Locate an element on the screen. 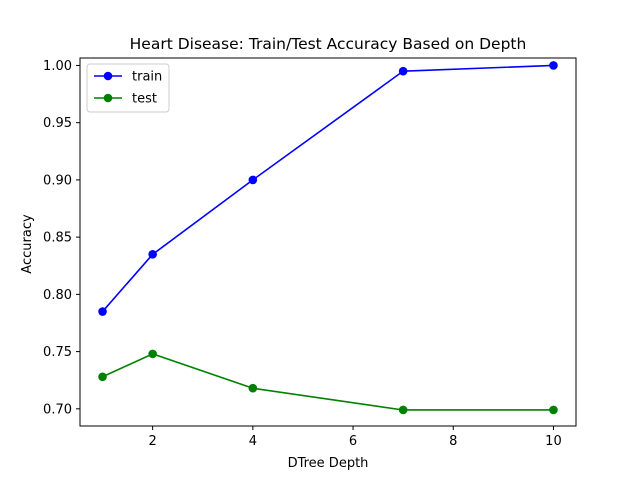 This screenshot has height=480, width=640. legend-label-train: train is located at coordinates (147, 77).